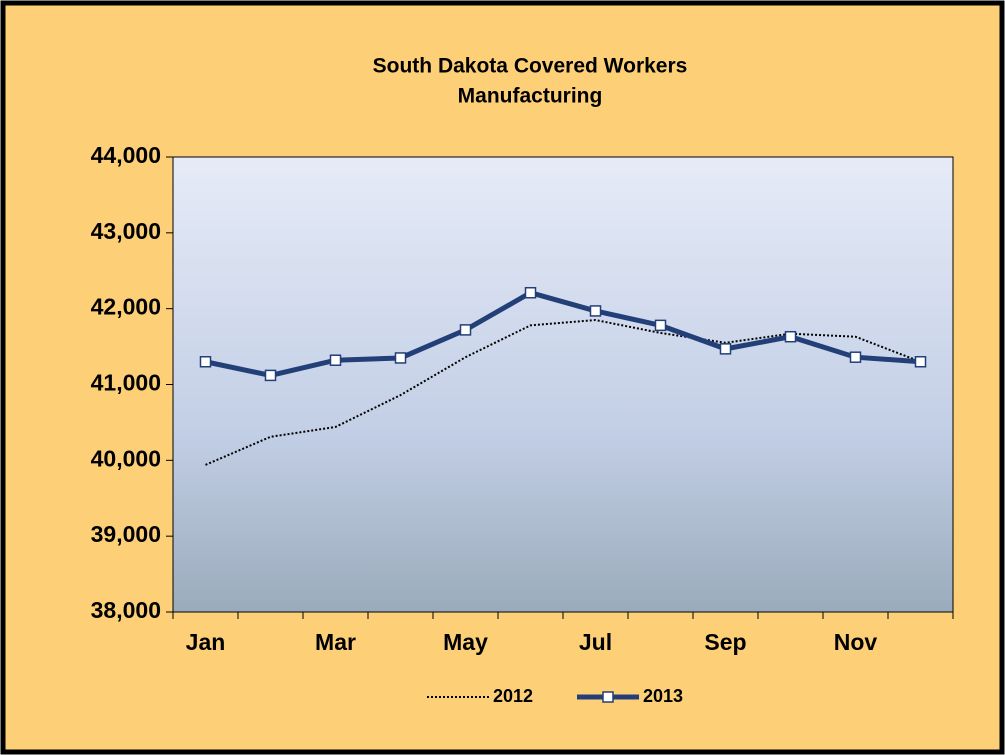  What do you see at coordinates (530, 66) in the screenshot?
I see `chart-title: South Dakota Covered Workers` at bounding box center [530, 66].